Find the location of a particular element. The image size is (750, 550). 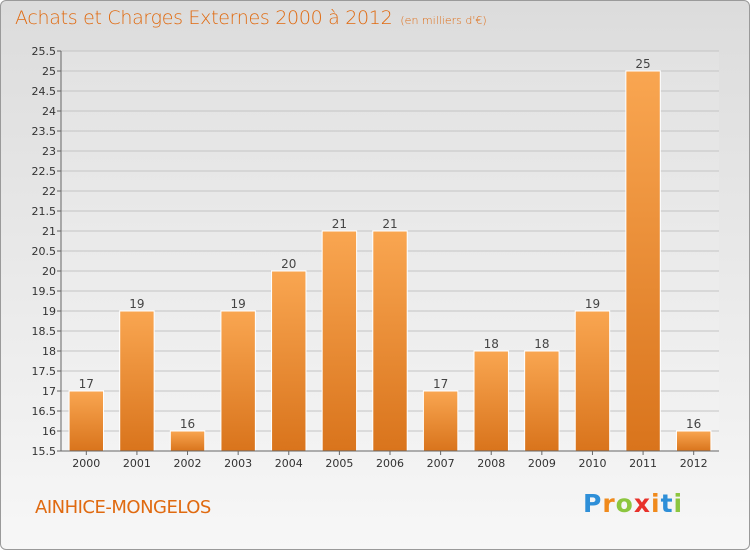

y-tick-label: 18 is located at coordinates (49, 351).